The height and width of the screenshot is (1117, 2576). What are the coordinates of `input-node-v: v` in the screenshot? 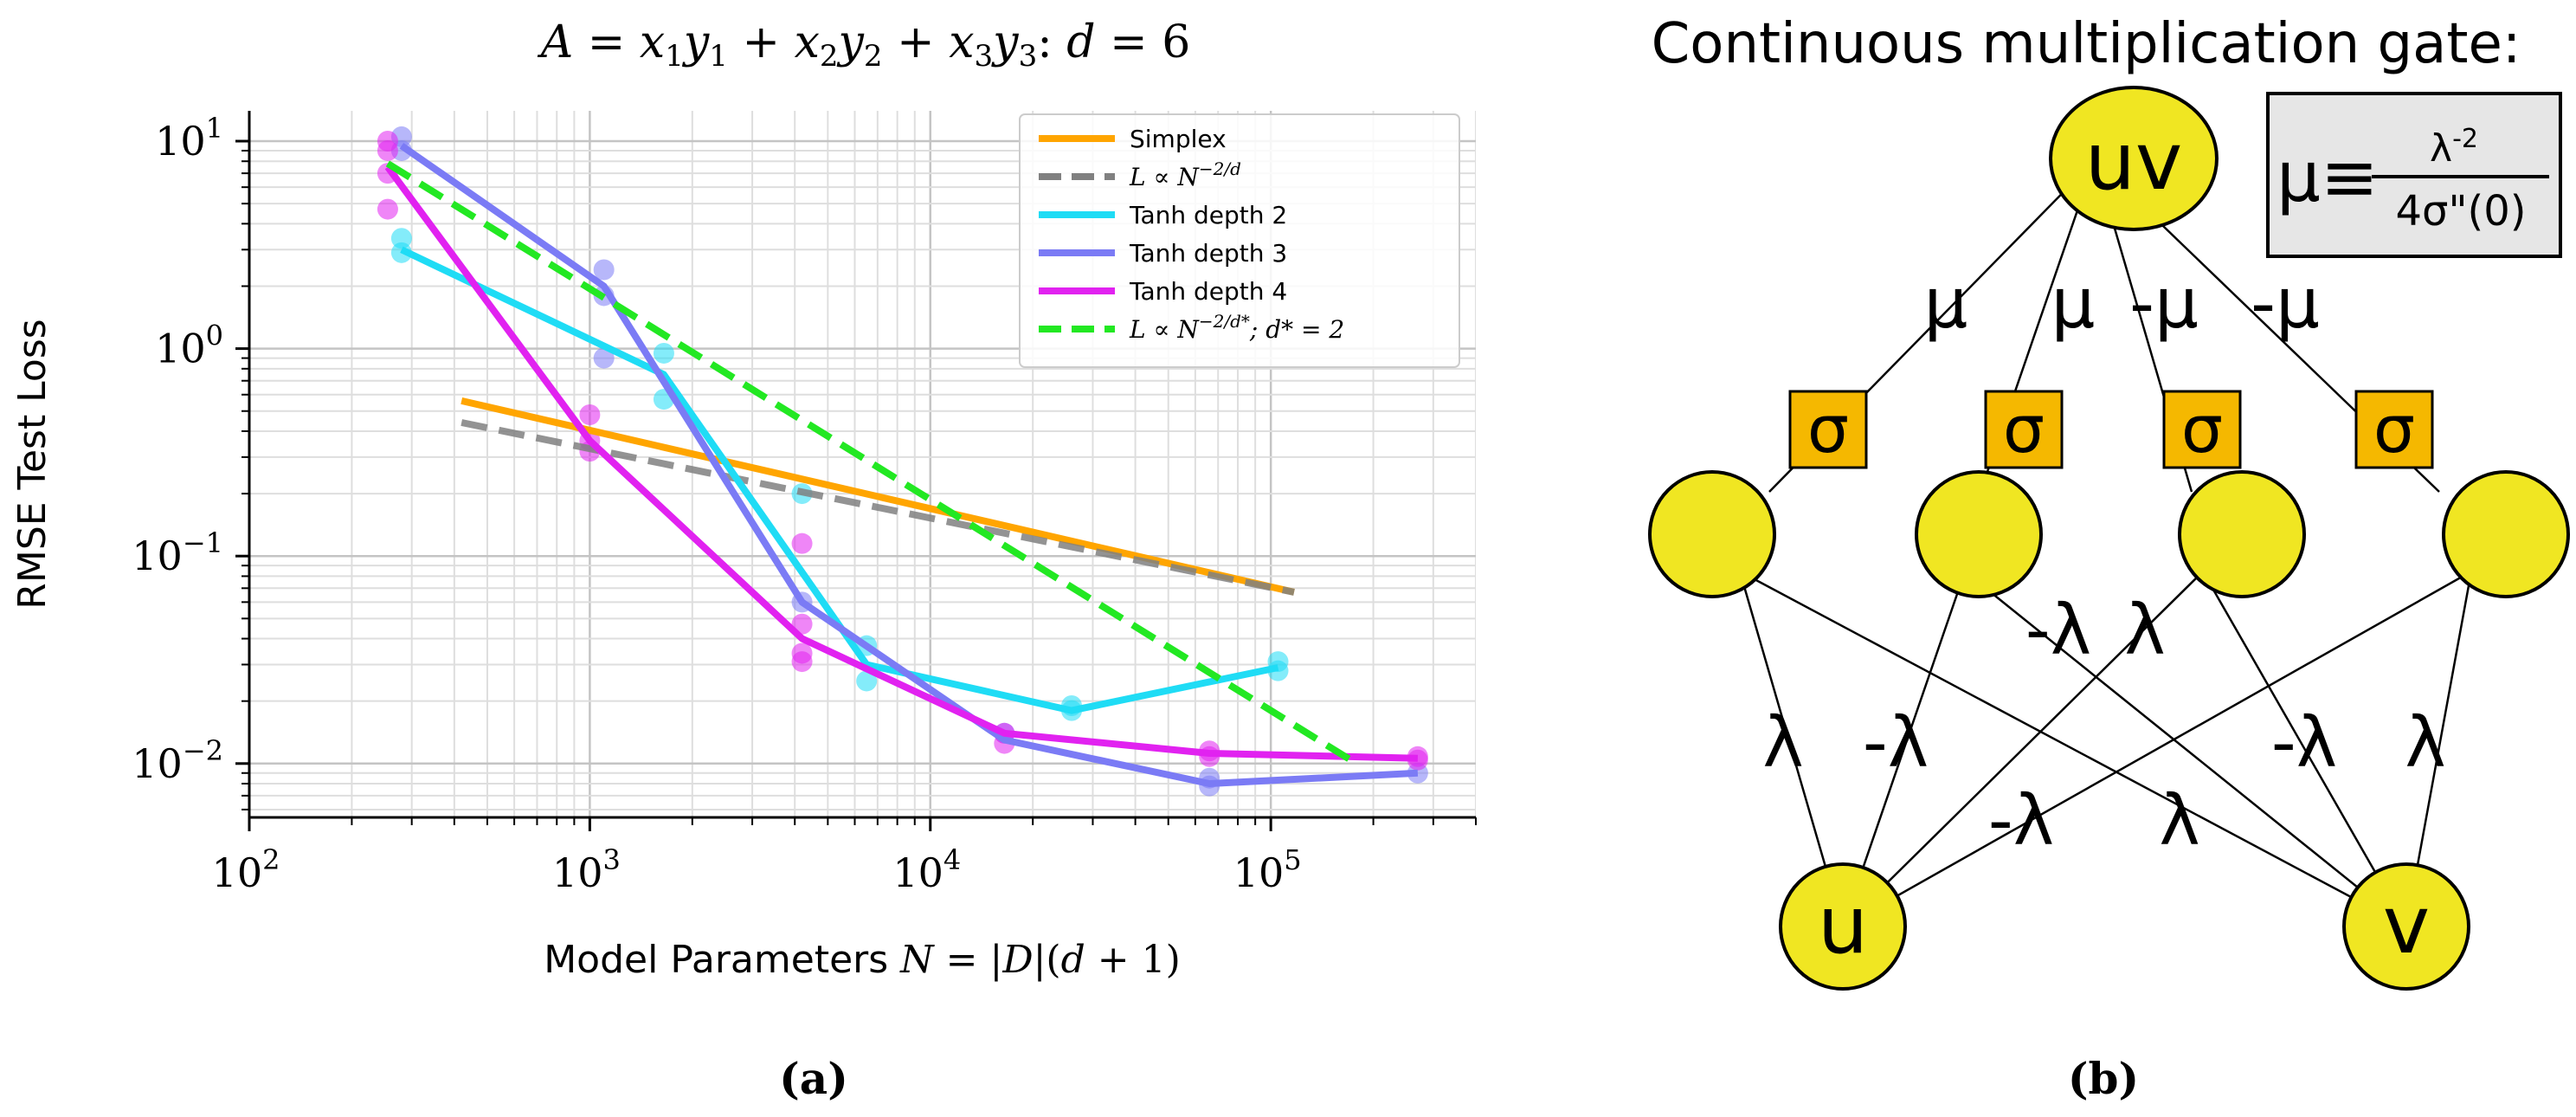 It's located at (2406, 926).